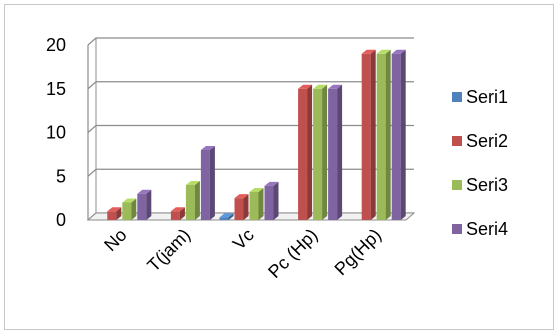  What do you see at coordinates (487, 141) in the screenshot?
I see `legend-label: Seri2` at bounding box center [487, 141].